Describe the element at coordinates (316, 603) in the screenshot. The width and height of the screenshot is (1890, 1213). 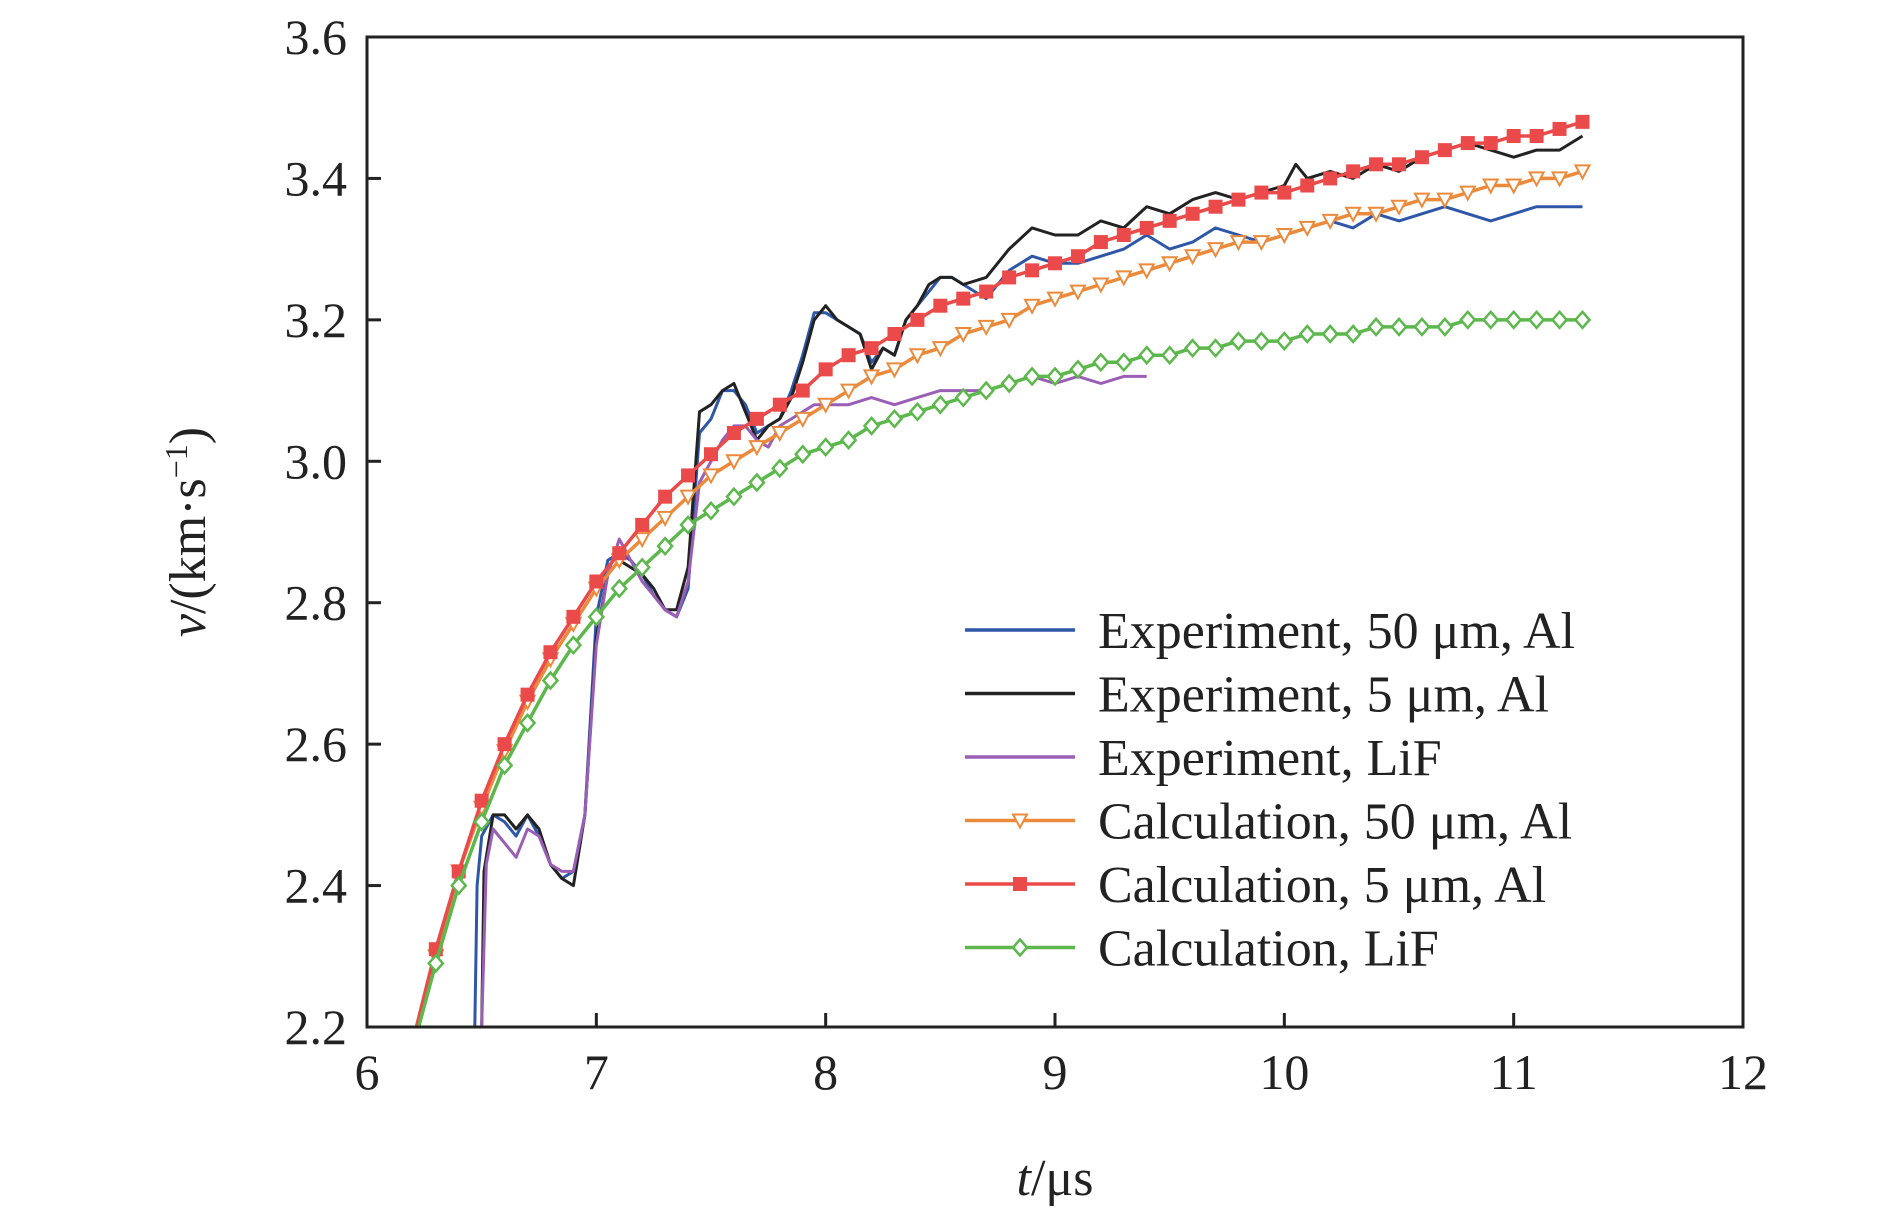
I see `y-tick-label: 2.8` at that location.